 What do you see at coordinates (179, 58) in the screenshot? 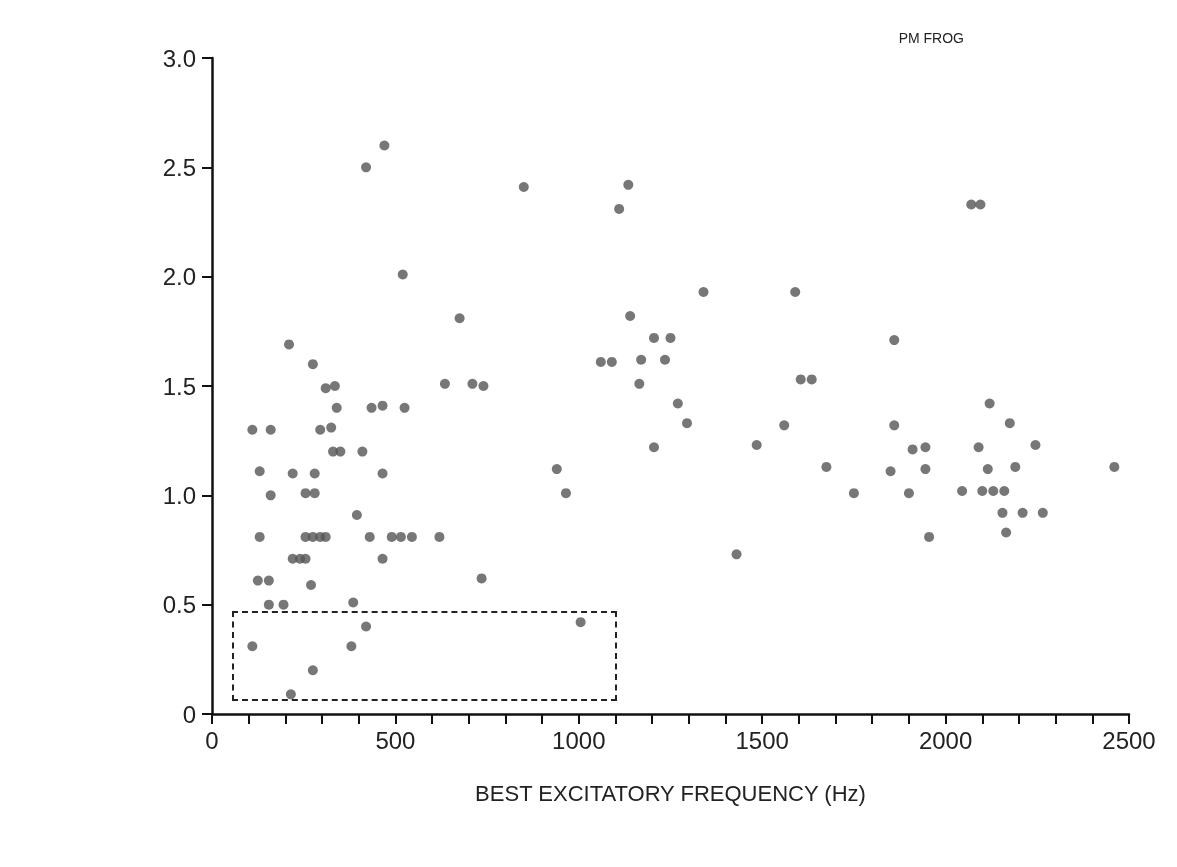
I see `y-tick-label: 3.0` at bounding box center [179, 58].